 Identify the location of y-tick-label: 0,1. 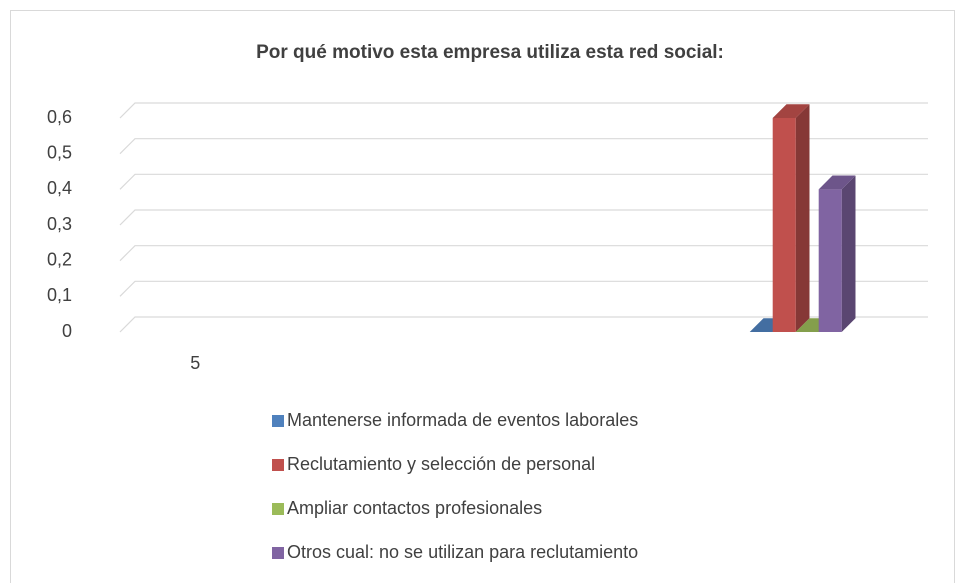
(59, 295).